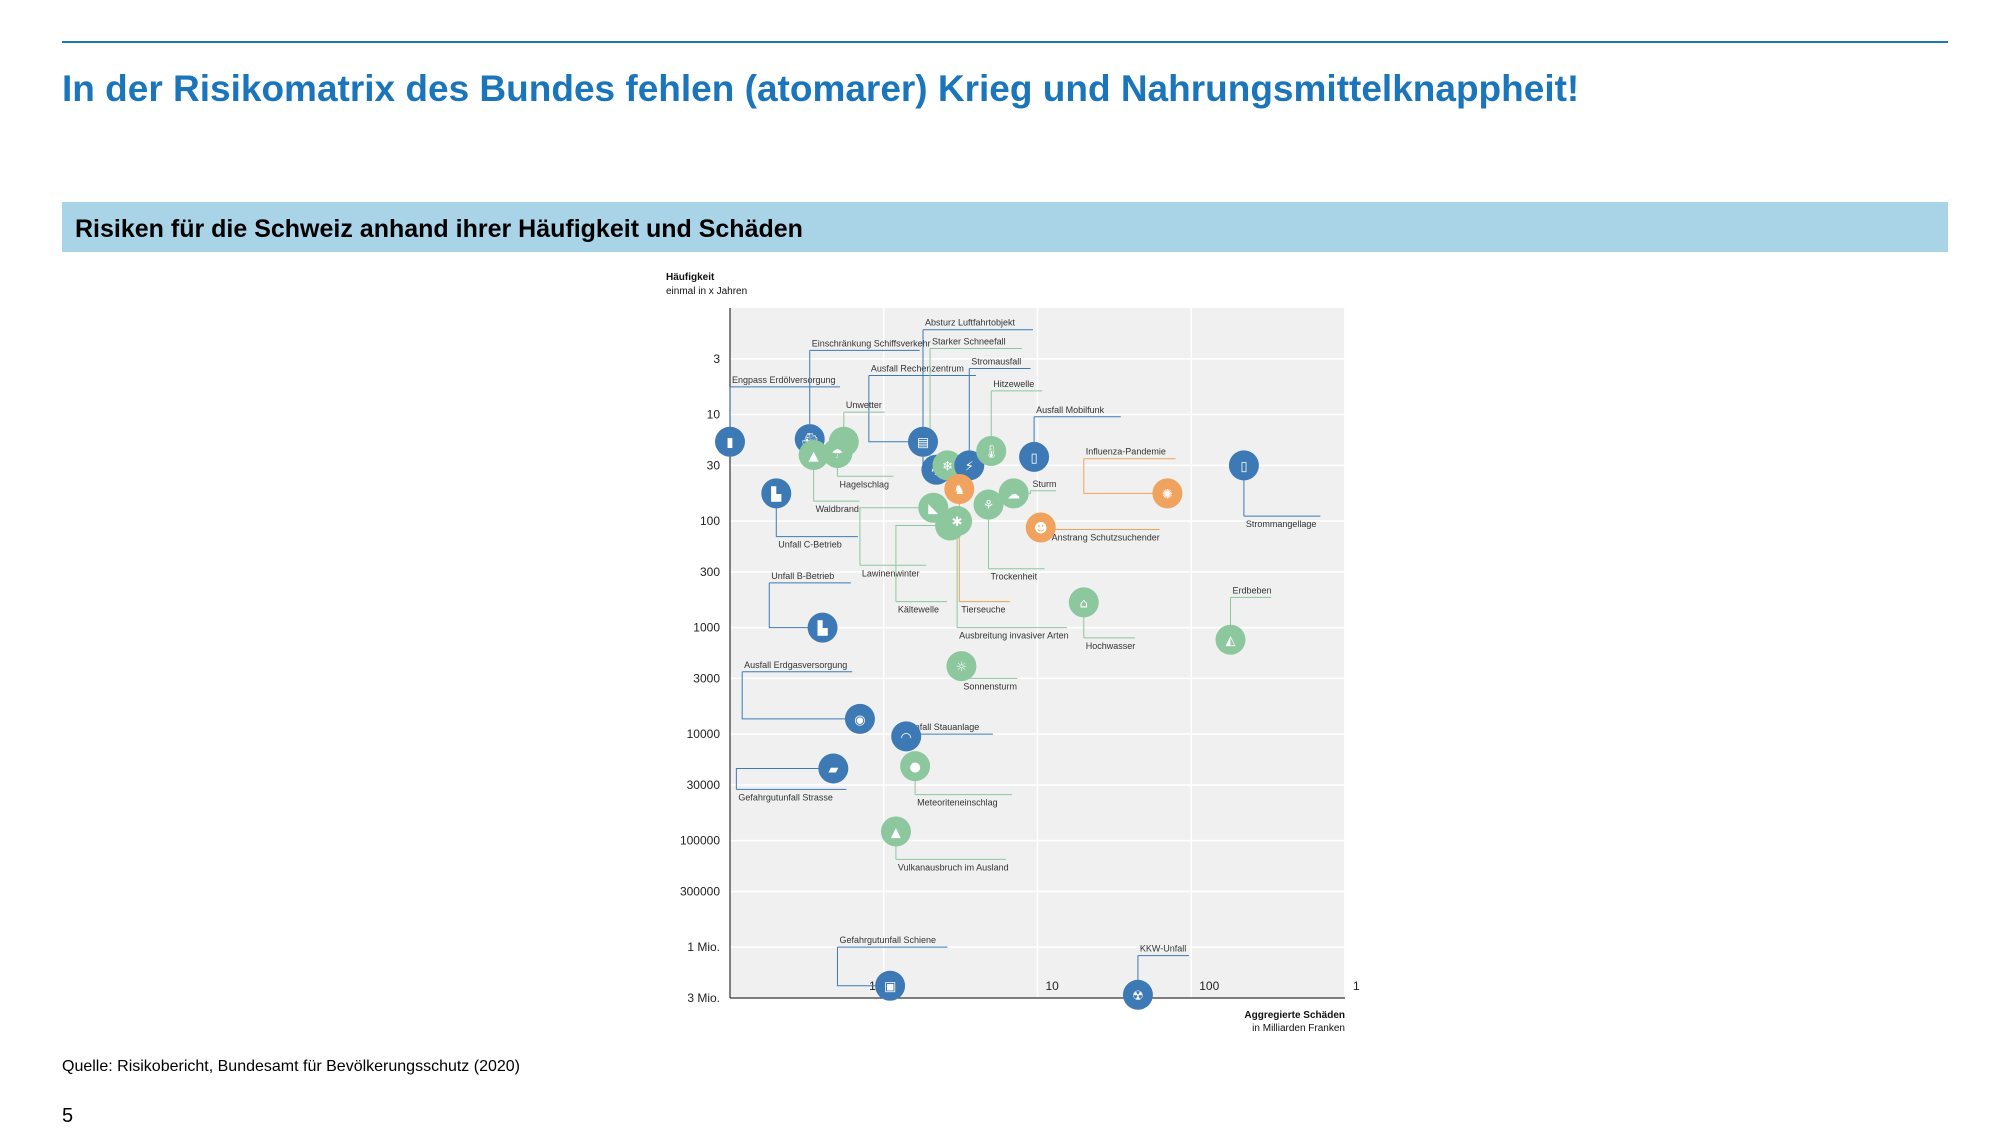  I want to click on y-axis-title: Häufigkeit, so click(690, 277).